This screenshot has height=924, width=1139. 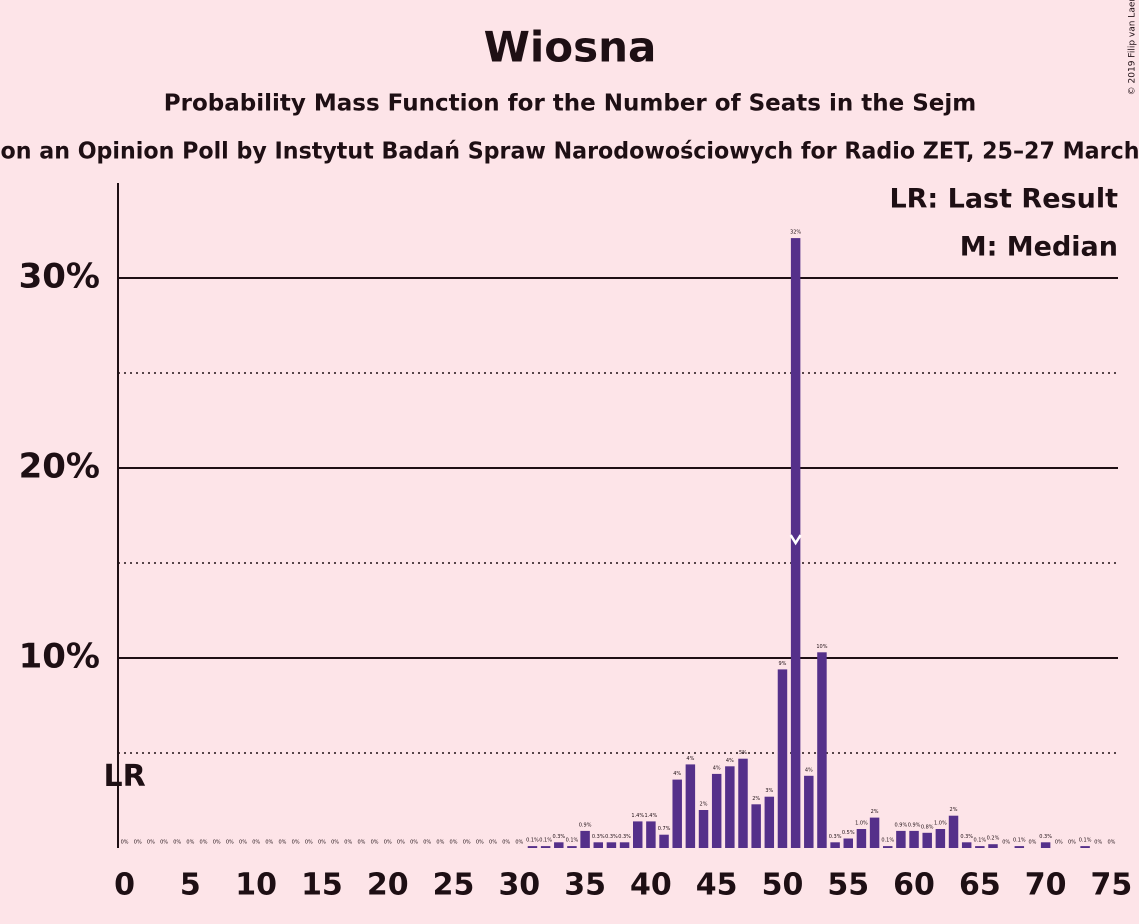 What do you see at coordinates (821, 647) in the screenshot?
I see `value-label: 10%` at bounding box center [821, 647].